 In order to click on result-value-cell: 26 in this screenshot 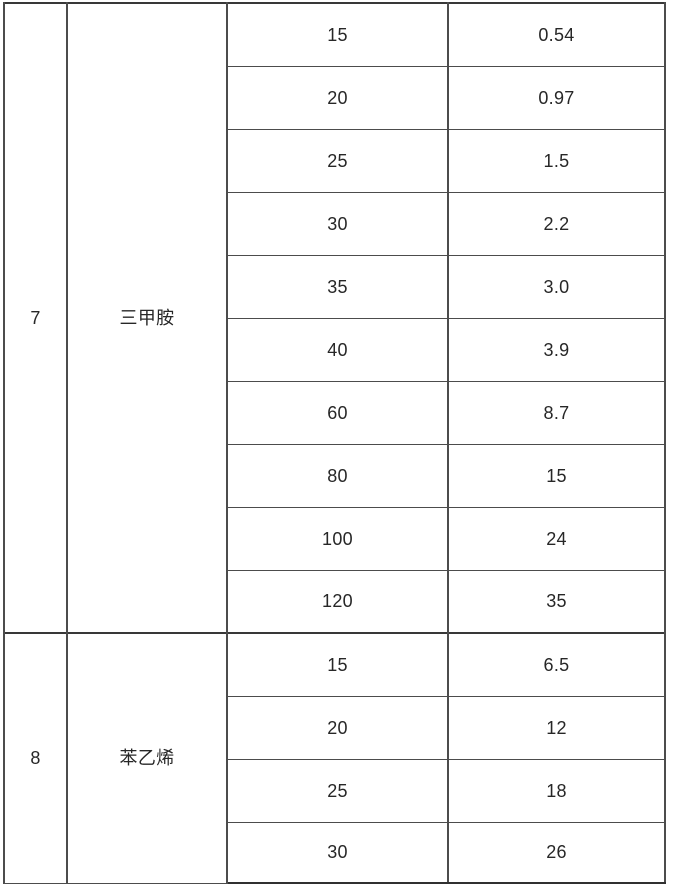, I will do `click(556, 852)`.